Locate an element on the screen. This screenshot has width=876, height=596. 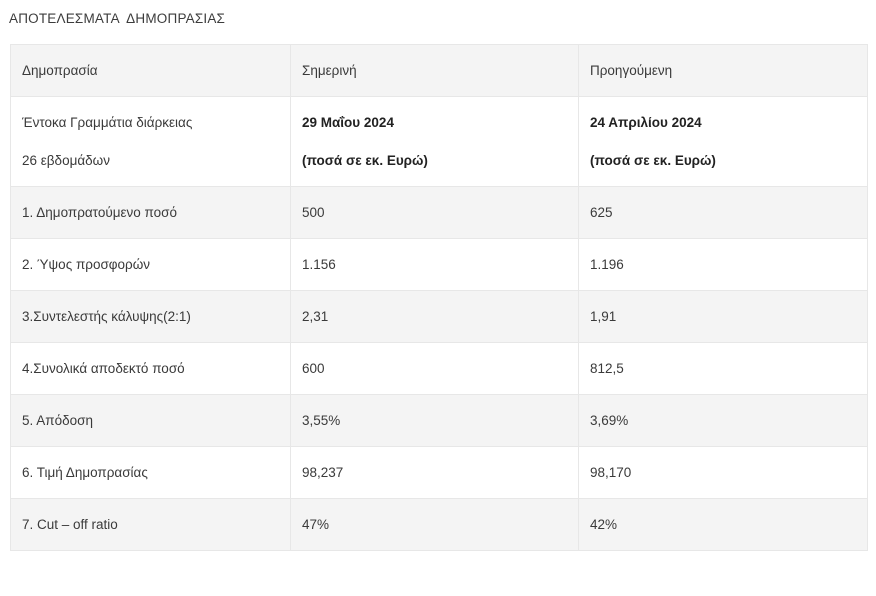
previous-value-cell: 42% is located at coordinates (723, 524).